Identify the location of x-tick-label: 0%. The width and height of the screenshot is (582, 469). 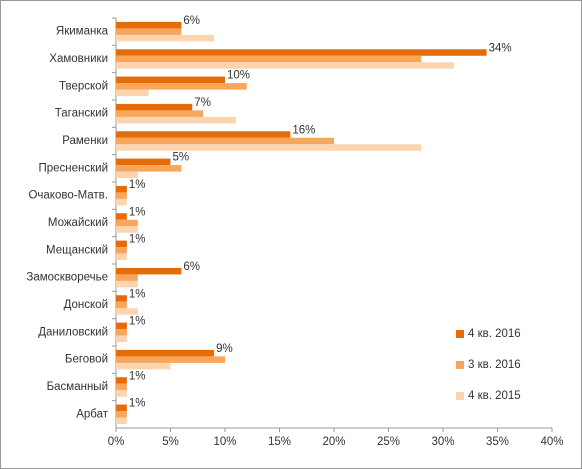
(116, 442).